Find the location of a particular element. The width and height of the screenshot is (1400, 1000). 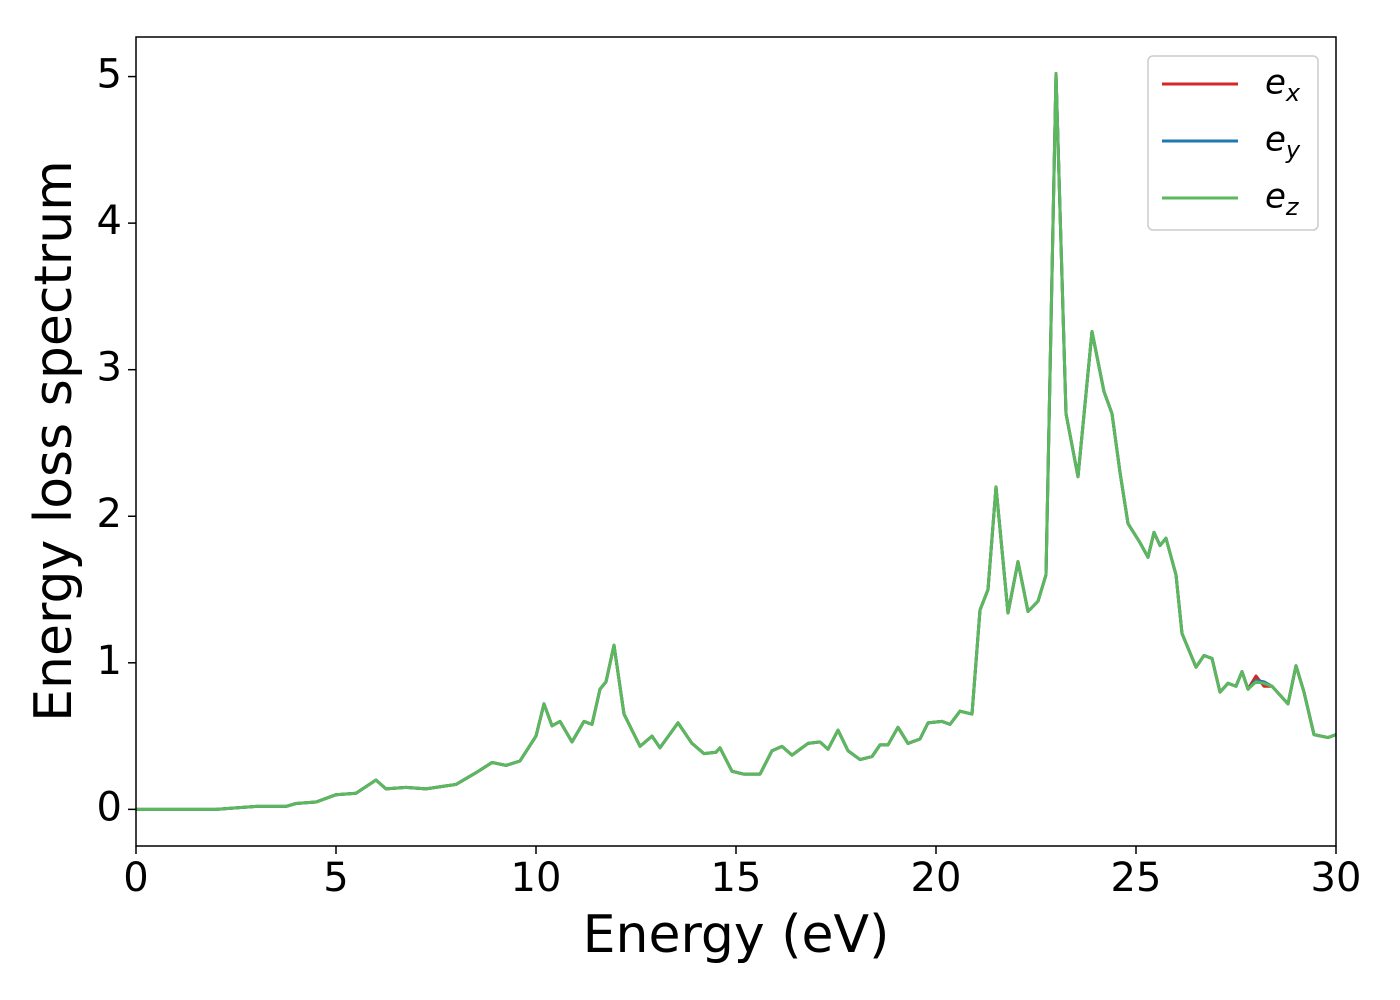

y-tick-label: 4 is located at coordinates (109, 221).